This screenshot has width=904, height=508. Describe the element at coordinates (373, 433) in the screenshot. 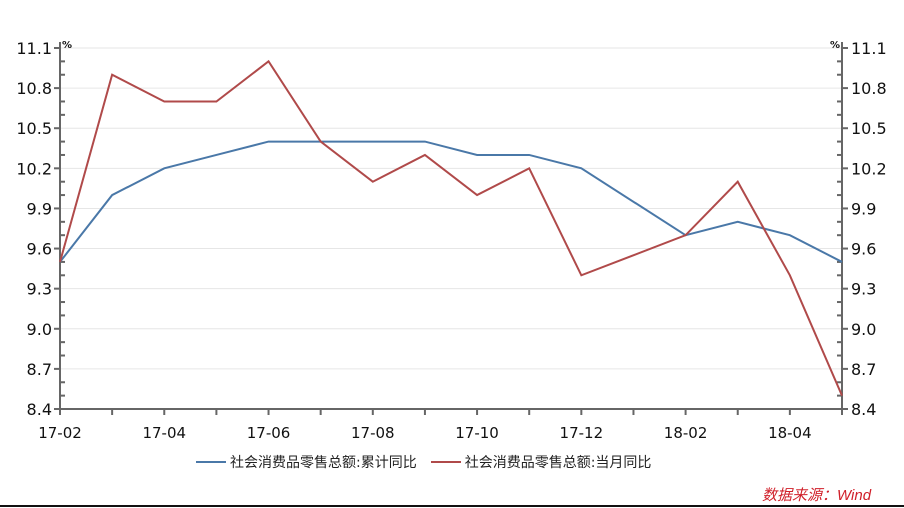

I see `x-tick-label: 17-08` at that location.